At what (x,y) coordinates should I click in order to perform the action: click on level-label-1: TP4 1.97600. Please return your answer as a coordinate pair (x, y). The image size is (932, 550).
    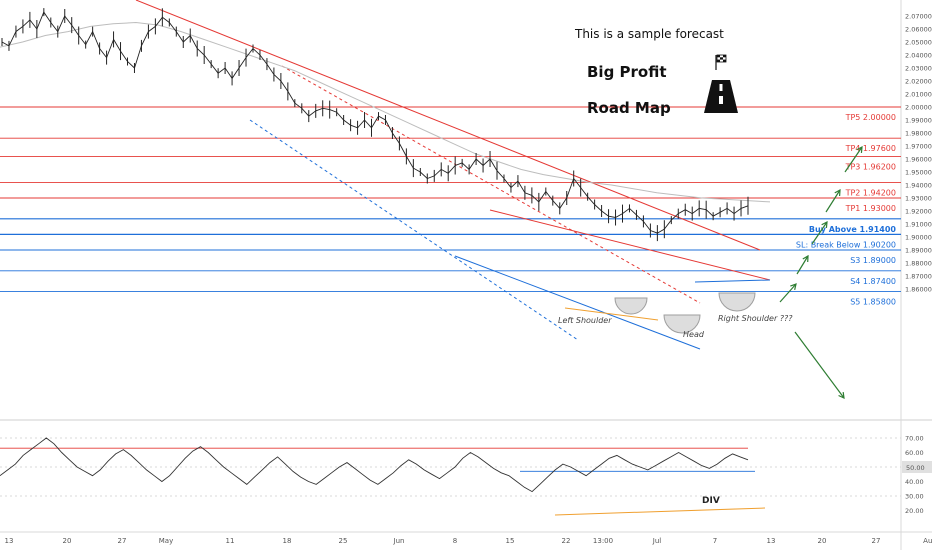
    Looking at the image, I should click on (870, 148).